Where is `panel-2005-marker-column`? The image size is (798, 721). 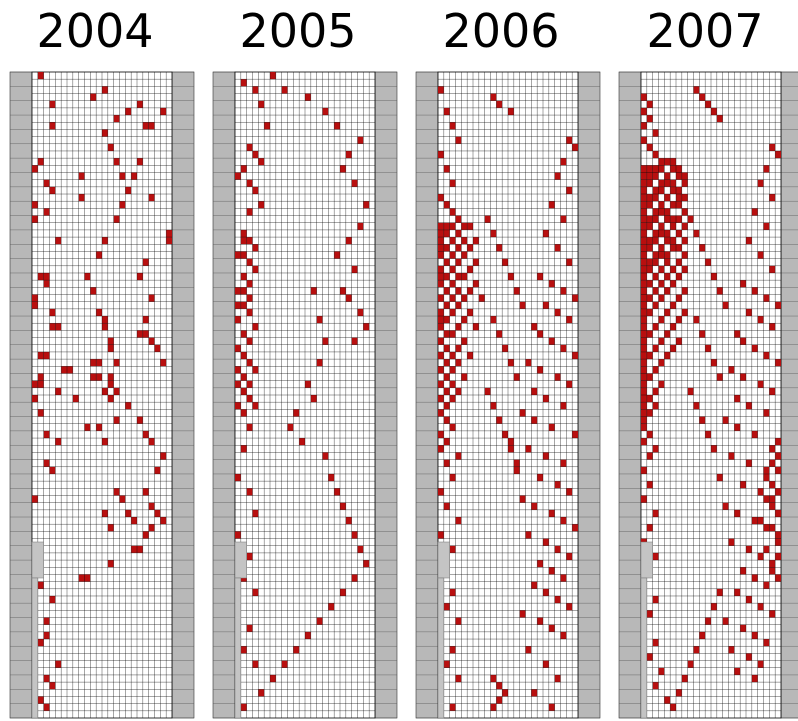 panel-2005-marker-column is located at coordinates (238, 648).